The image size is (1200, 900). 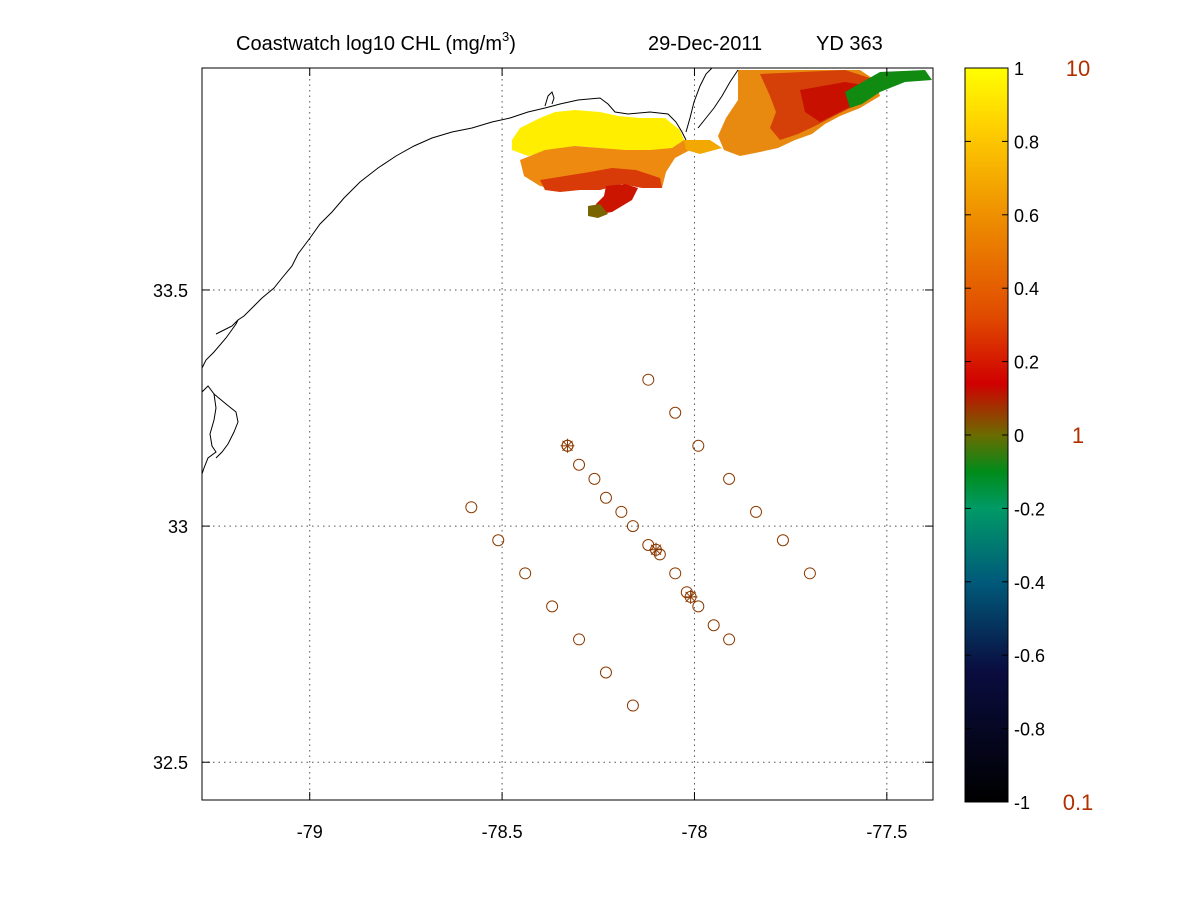 I want to click on y-tick-label: 33.5, so click(x=170, y=291).